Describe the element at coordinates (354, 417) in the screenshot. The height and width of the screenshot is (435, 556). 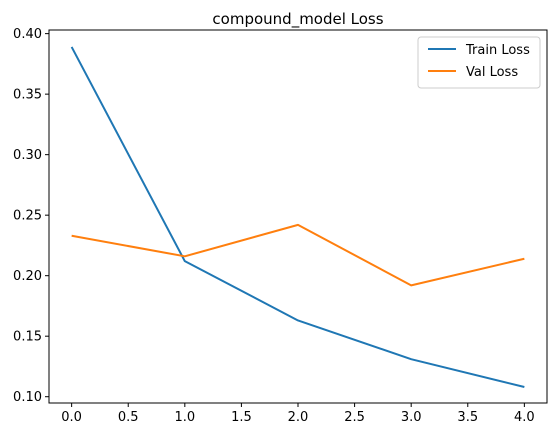
I see `x-tick-label: 2.5` at that location.